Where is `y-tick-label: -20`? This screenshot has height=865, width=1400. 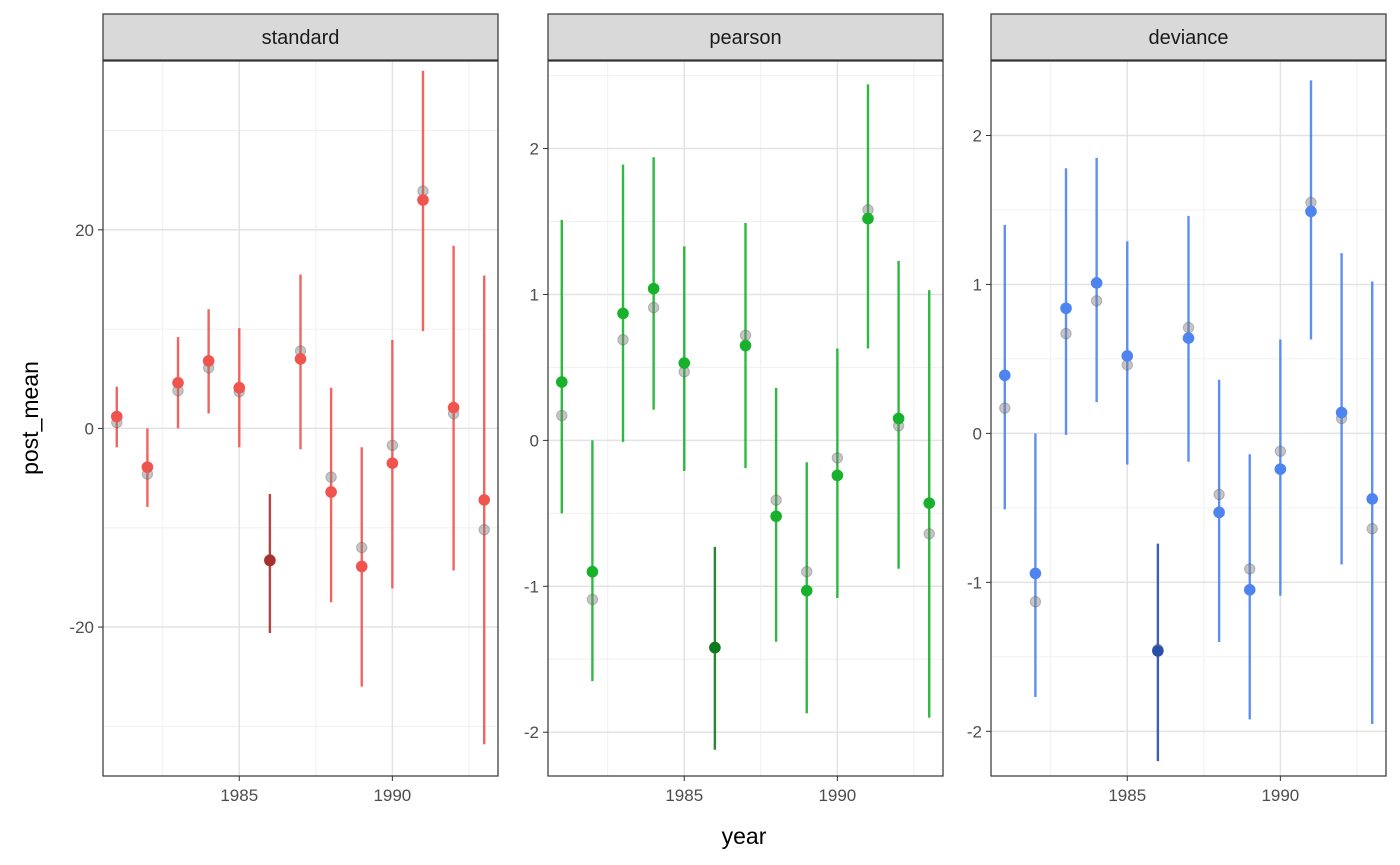 y-tick-label: -20 is located at coordinates (81, 627).